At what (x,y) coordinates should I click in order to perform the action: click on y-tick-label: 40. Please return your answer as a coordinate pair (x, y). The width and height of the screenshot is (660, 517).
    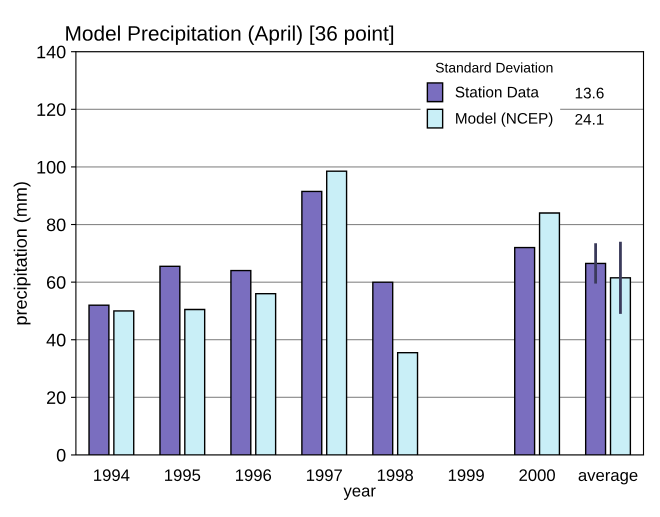
    Looking at the image, I should click on (56, 340).